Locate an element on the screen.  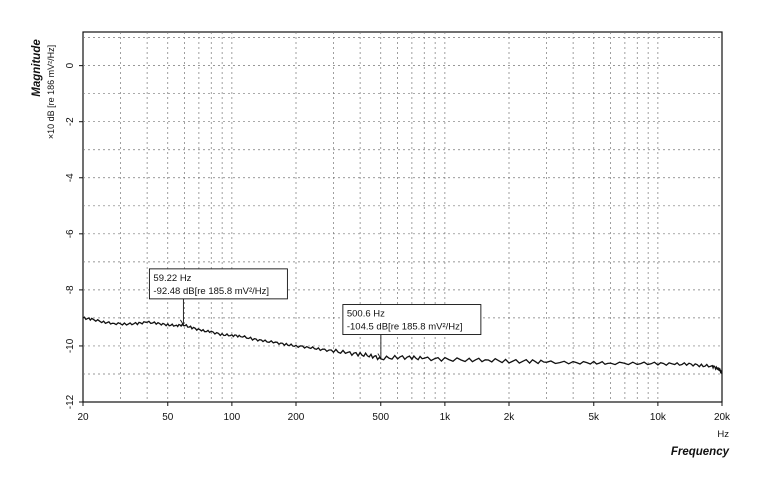
x-tick-label: 100 is located at coordinates (232, 417).